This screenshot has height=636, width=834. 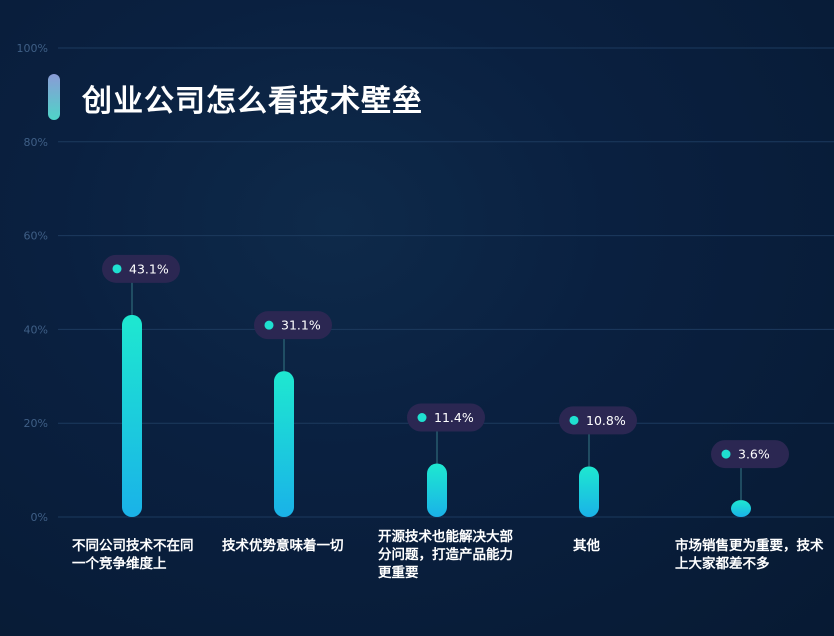 I want to click on chart-title: 创业公司怎么看技术壁垒, so click(x=252, y=101).